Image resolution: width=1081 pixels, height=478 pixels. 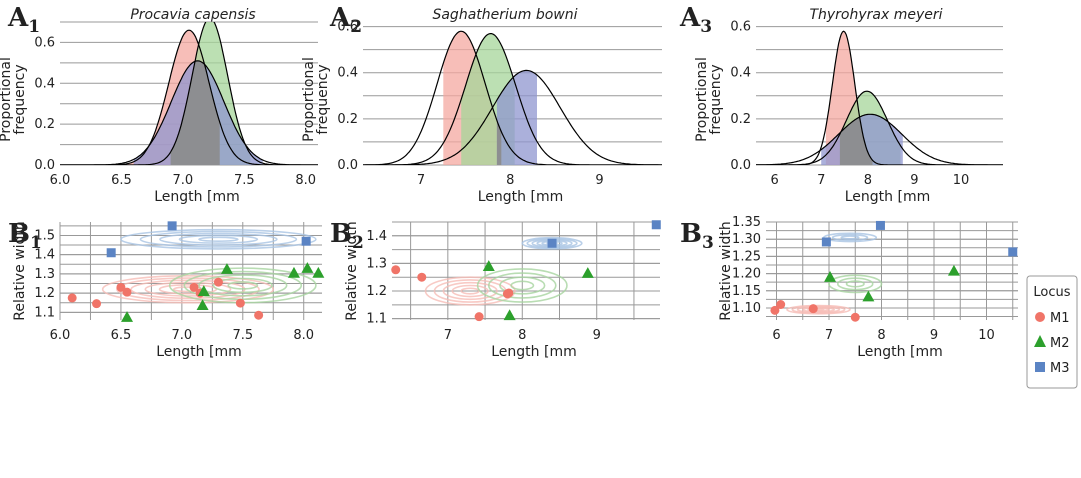 What do you see at coordinates (44, 312) in the screenshot?
I see `y-tick-label: 1.1` at bounding box center [44, 312].